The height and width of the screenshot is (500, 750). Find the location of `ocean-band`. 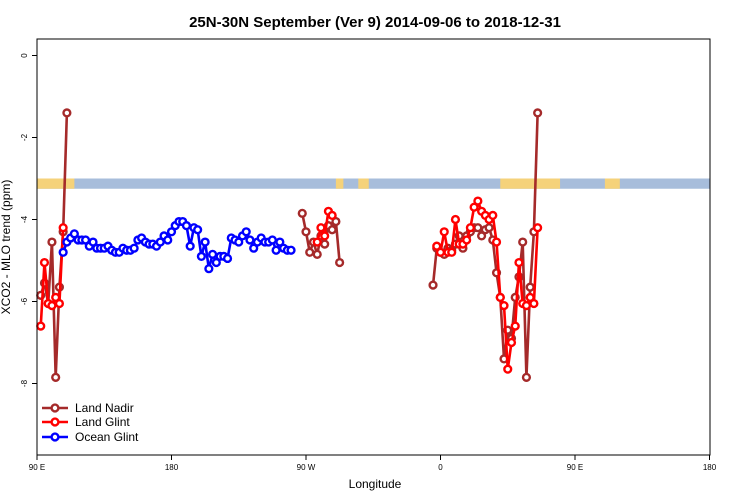

ocean-band is located at coordinates (373, 183).